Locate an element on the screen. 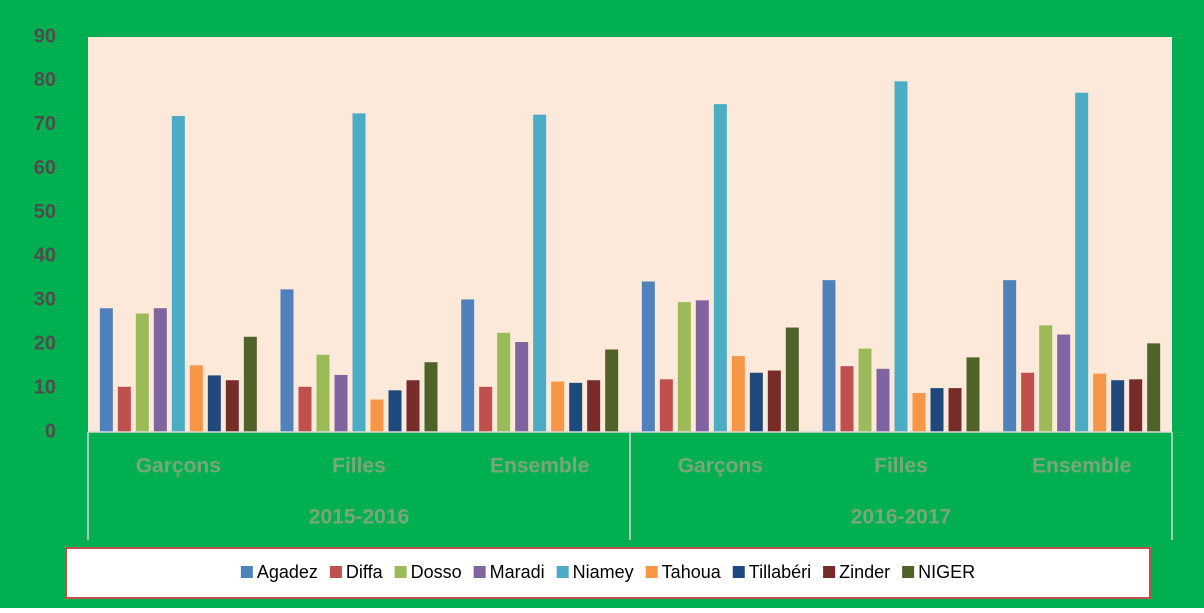  legend-label: NIGER is located at coordinates (946, 572).